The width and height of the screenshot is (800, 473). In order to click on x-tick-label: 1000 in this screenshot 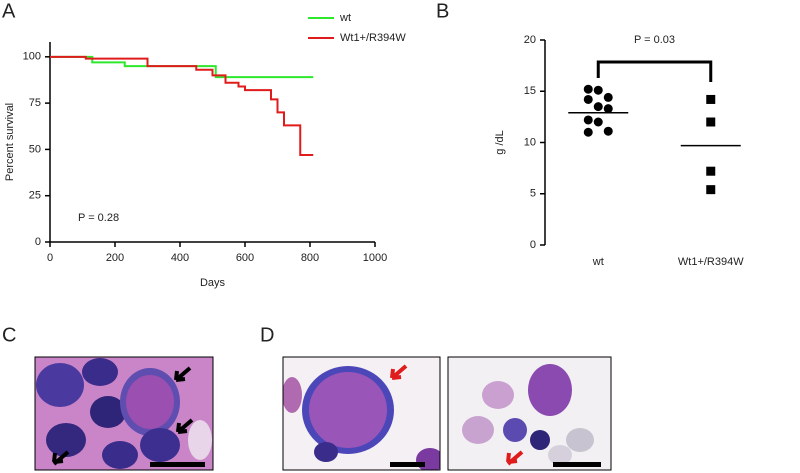, I will do `click(375, 258)`.